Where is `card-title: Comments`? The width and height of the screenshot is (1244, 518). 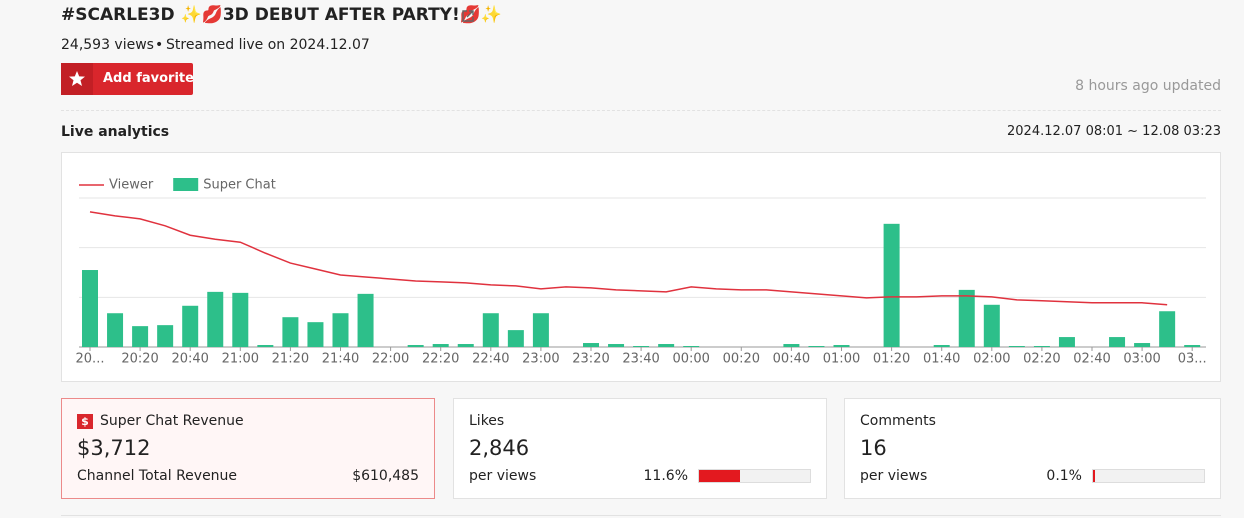 card-title: Comments is located at coordinates (898, 421).